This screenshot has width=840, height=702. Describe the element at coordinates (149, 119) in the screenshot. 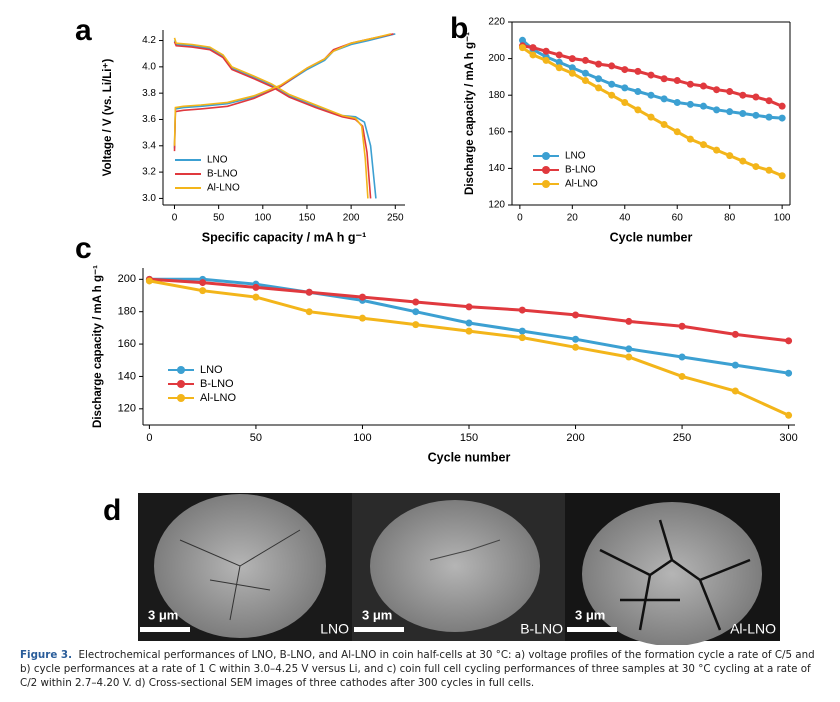

I see `y-tick-label: 3.6` at that location.